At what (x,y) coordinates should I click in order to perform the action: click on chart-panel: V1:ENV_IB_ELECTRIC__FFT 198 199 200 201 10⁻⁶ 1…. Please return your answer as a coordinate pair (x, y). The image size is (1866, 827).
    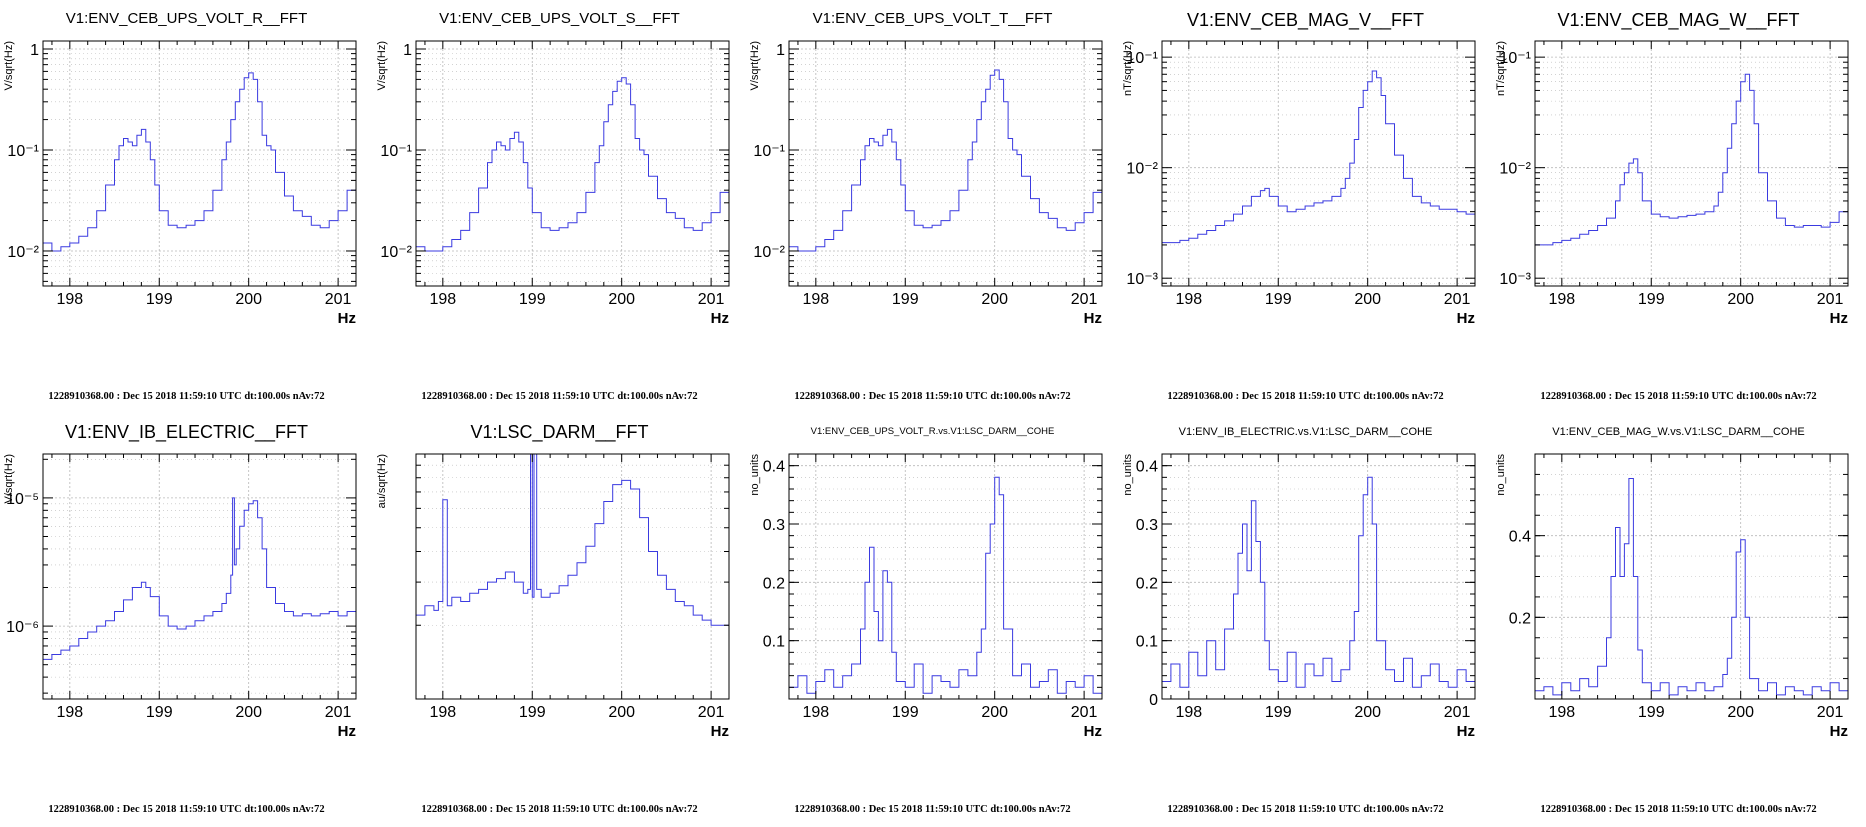
    Looking at the image, I should click on (186, 619).